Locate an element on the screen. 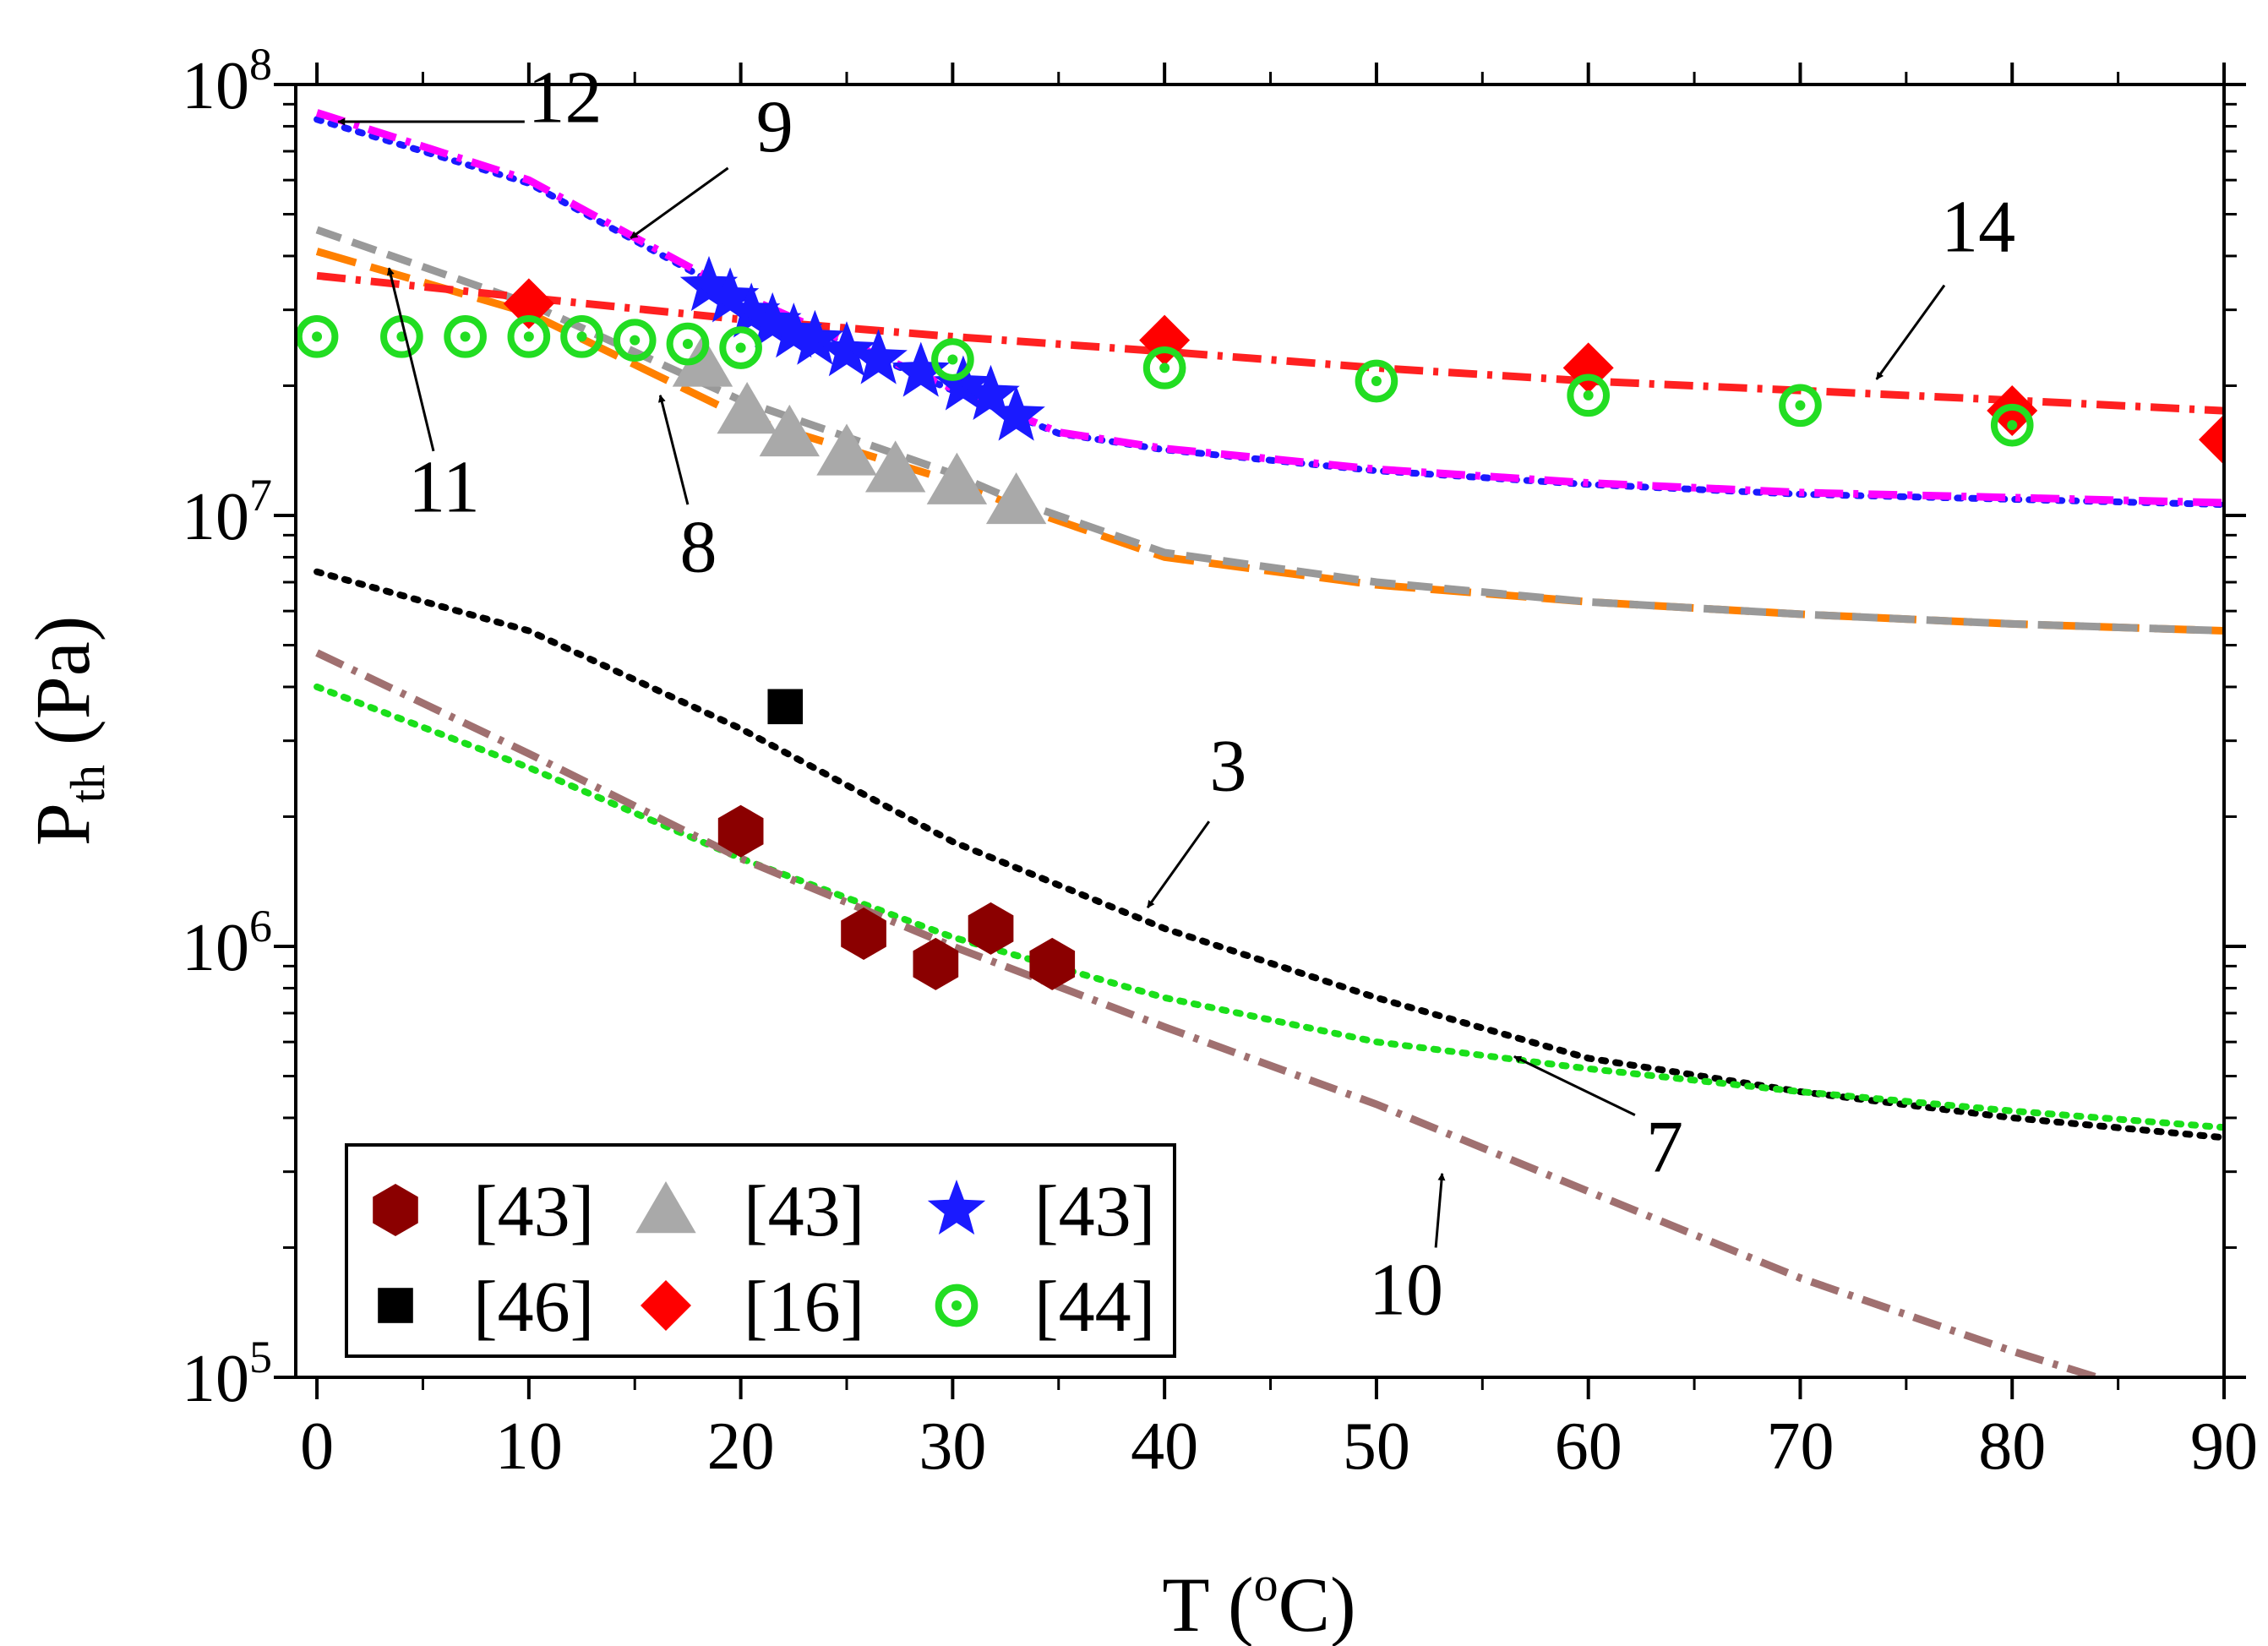 Image resolution: width=2268 pixels, height=1646 pixels. x-tick-label: 50 is located at coordinates (1376, 1446).